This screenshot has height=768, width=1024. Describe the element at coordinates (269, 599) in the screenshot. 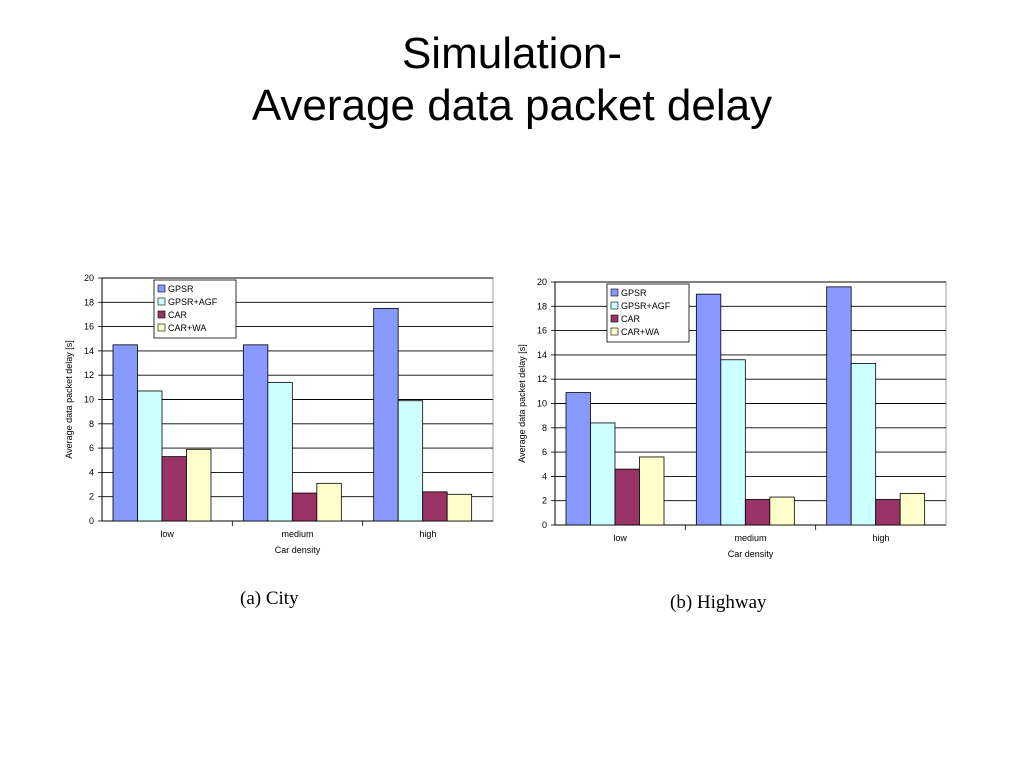

I see `city-caption: (a) City` at that location.